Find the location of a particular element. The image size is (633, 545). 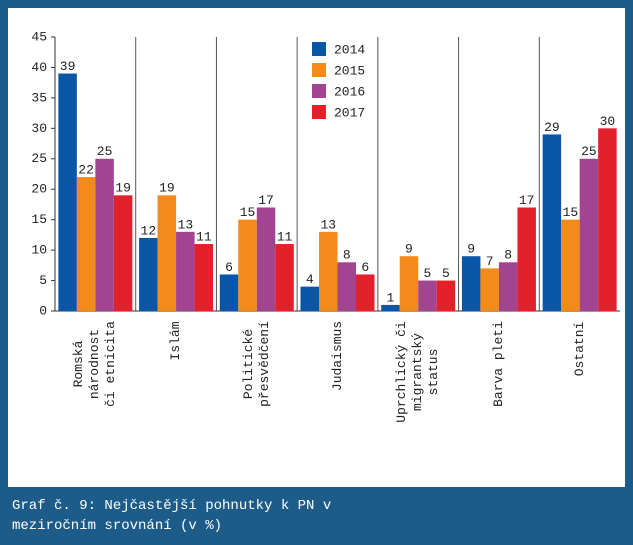

value-label: 7 is located at coordinates (490, 261).